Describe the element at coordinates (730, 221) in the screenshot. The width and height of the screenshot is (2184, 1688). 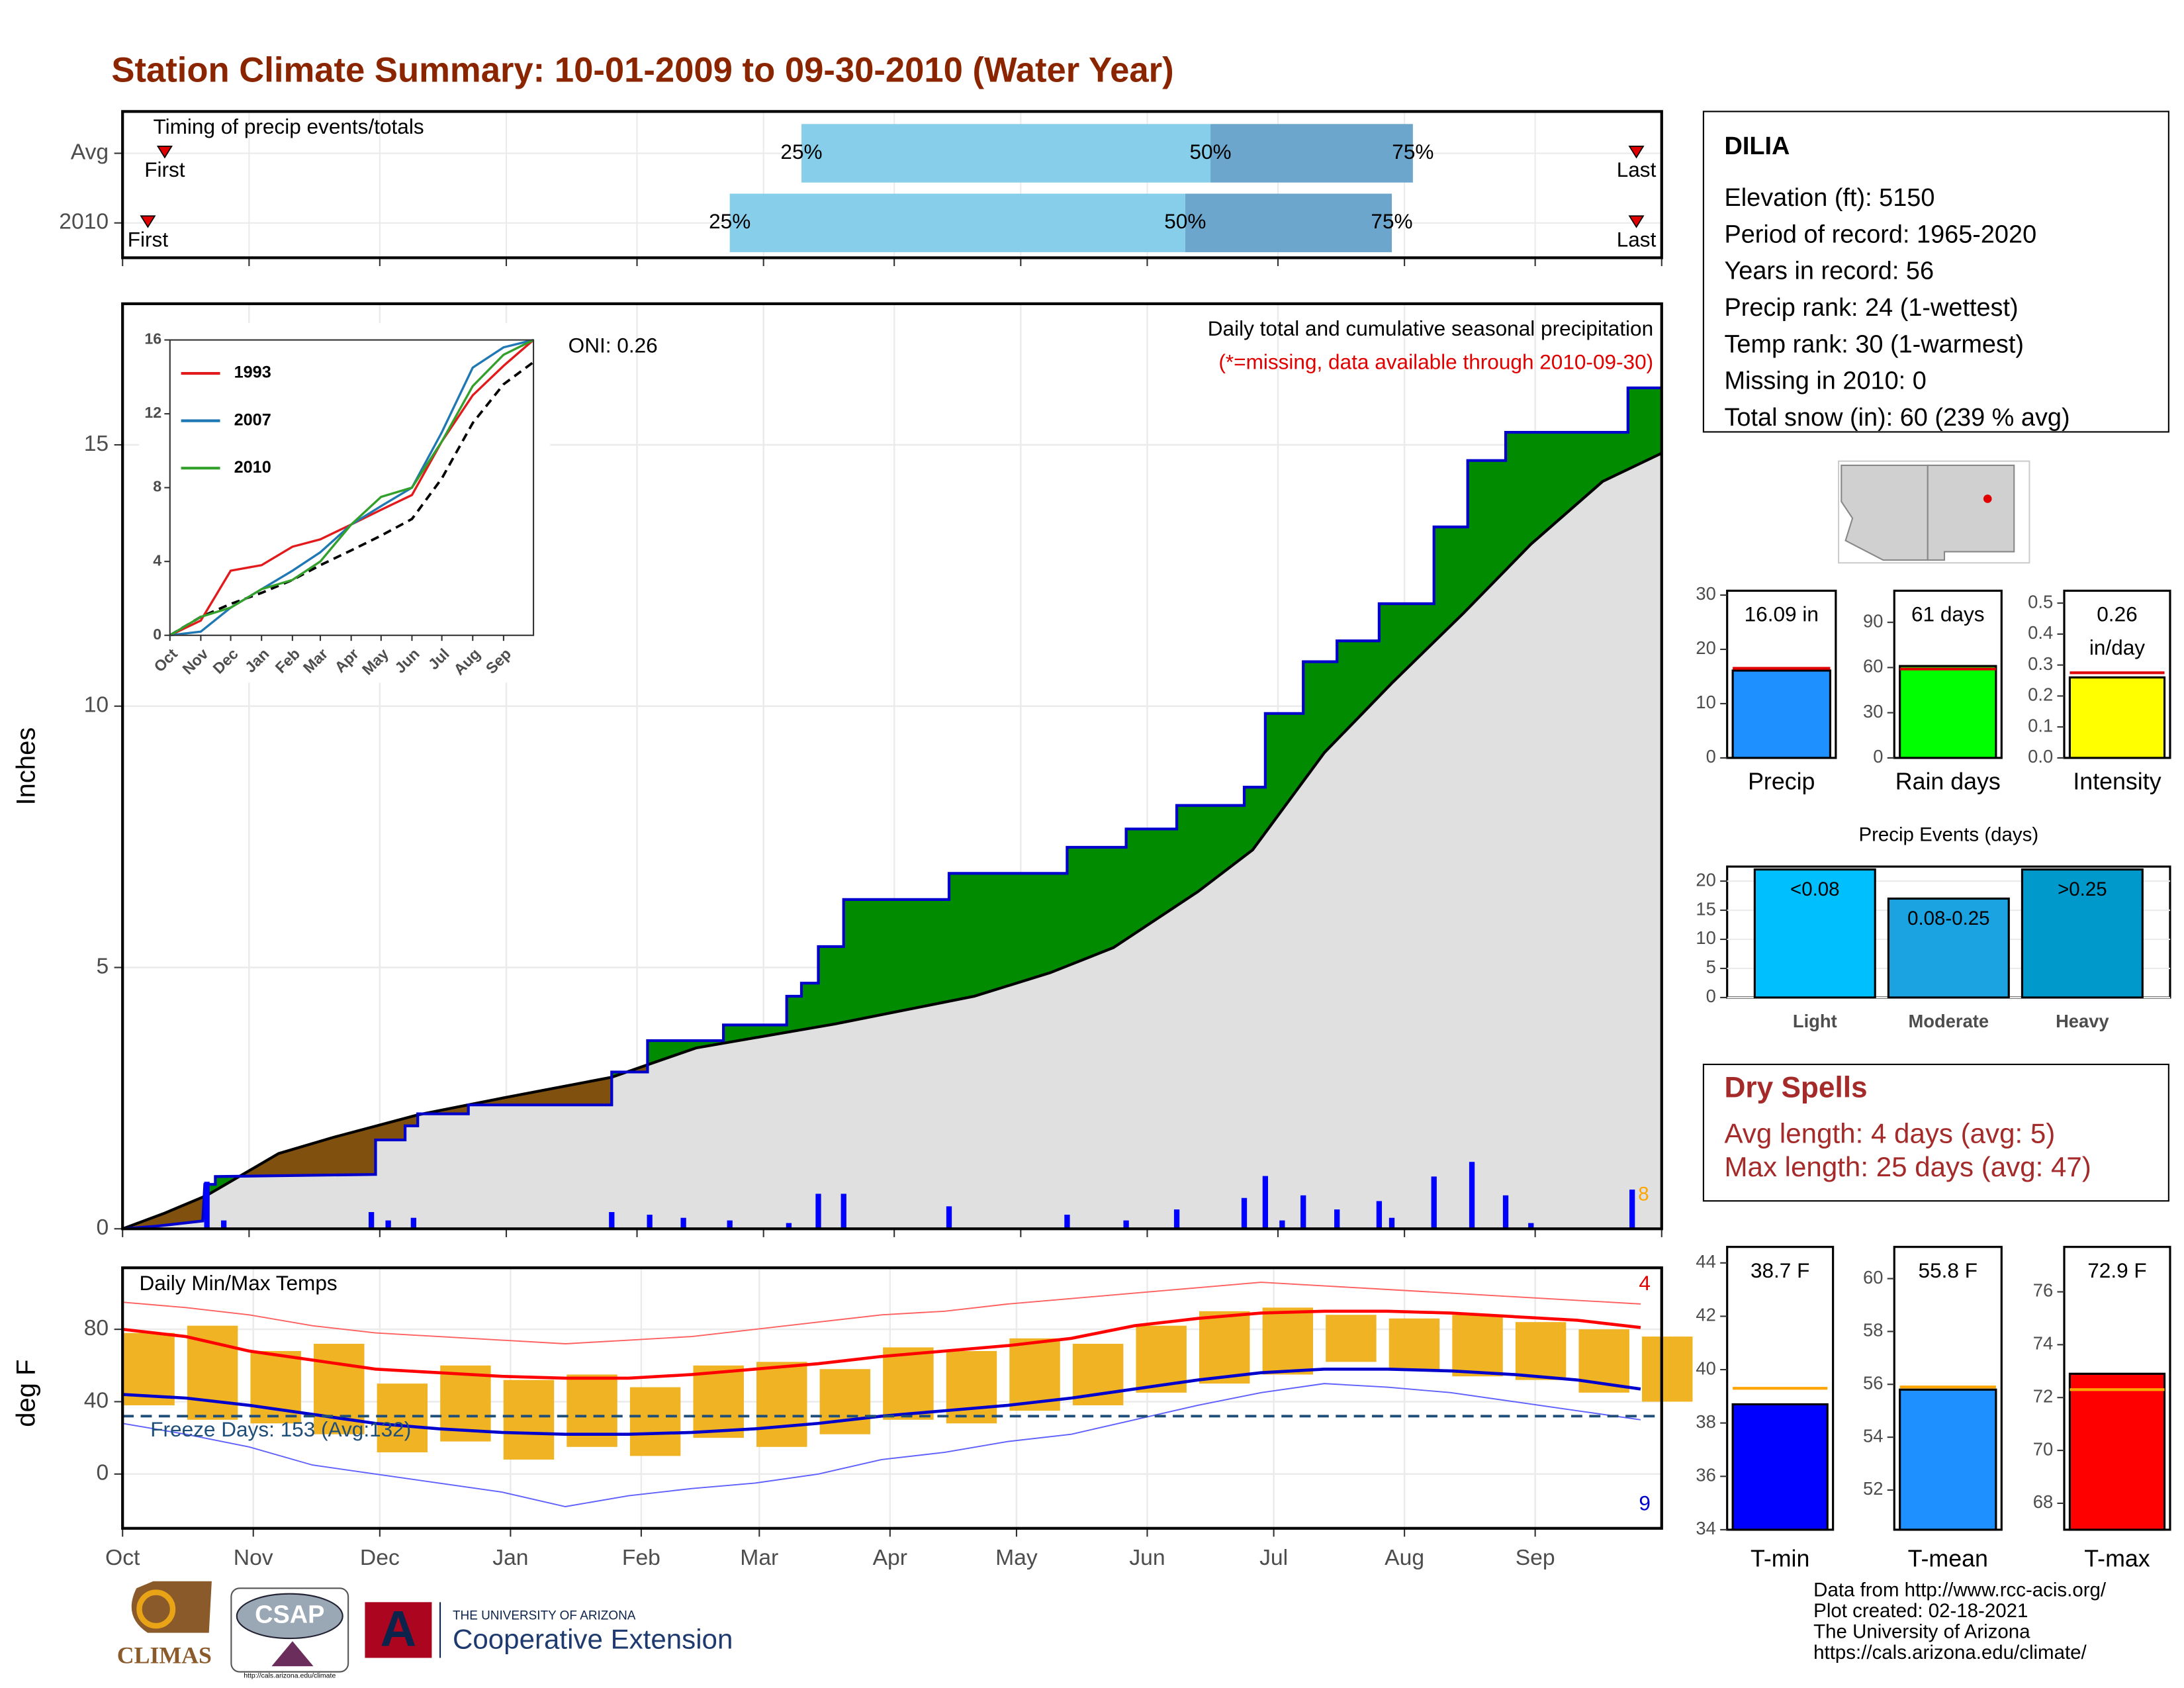
I see `p25-label: 25%` at that location.